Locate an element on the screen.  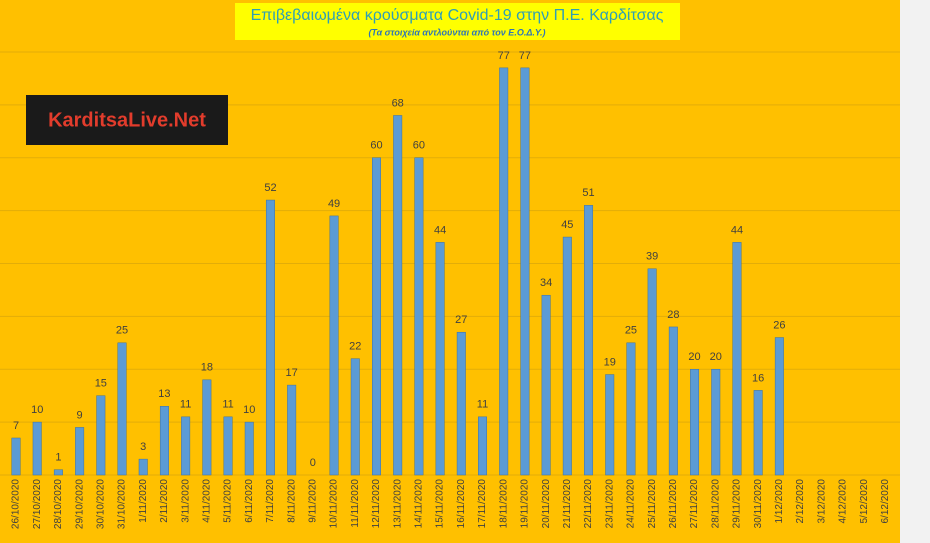
data-label: 68 is located at coordinates (398, 103).